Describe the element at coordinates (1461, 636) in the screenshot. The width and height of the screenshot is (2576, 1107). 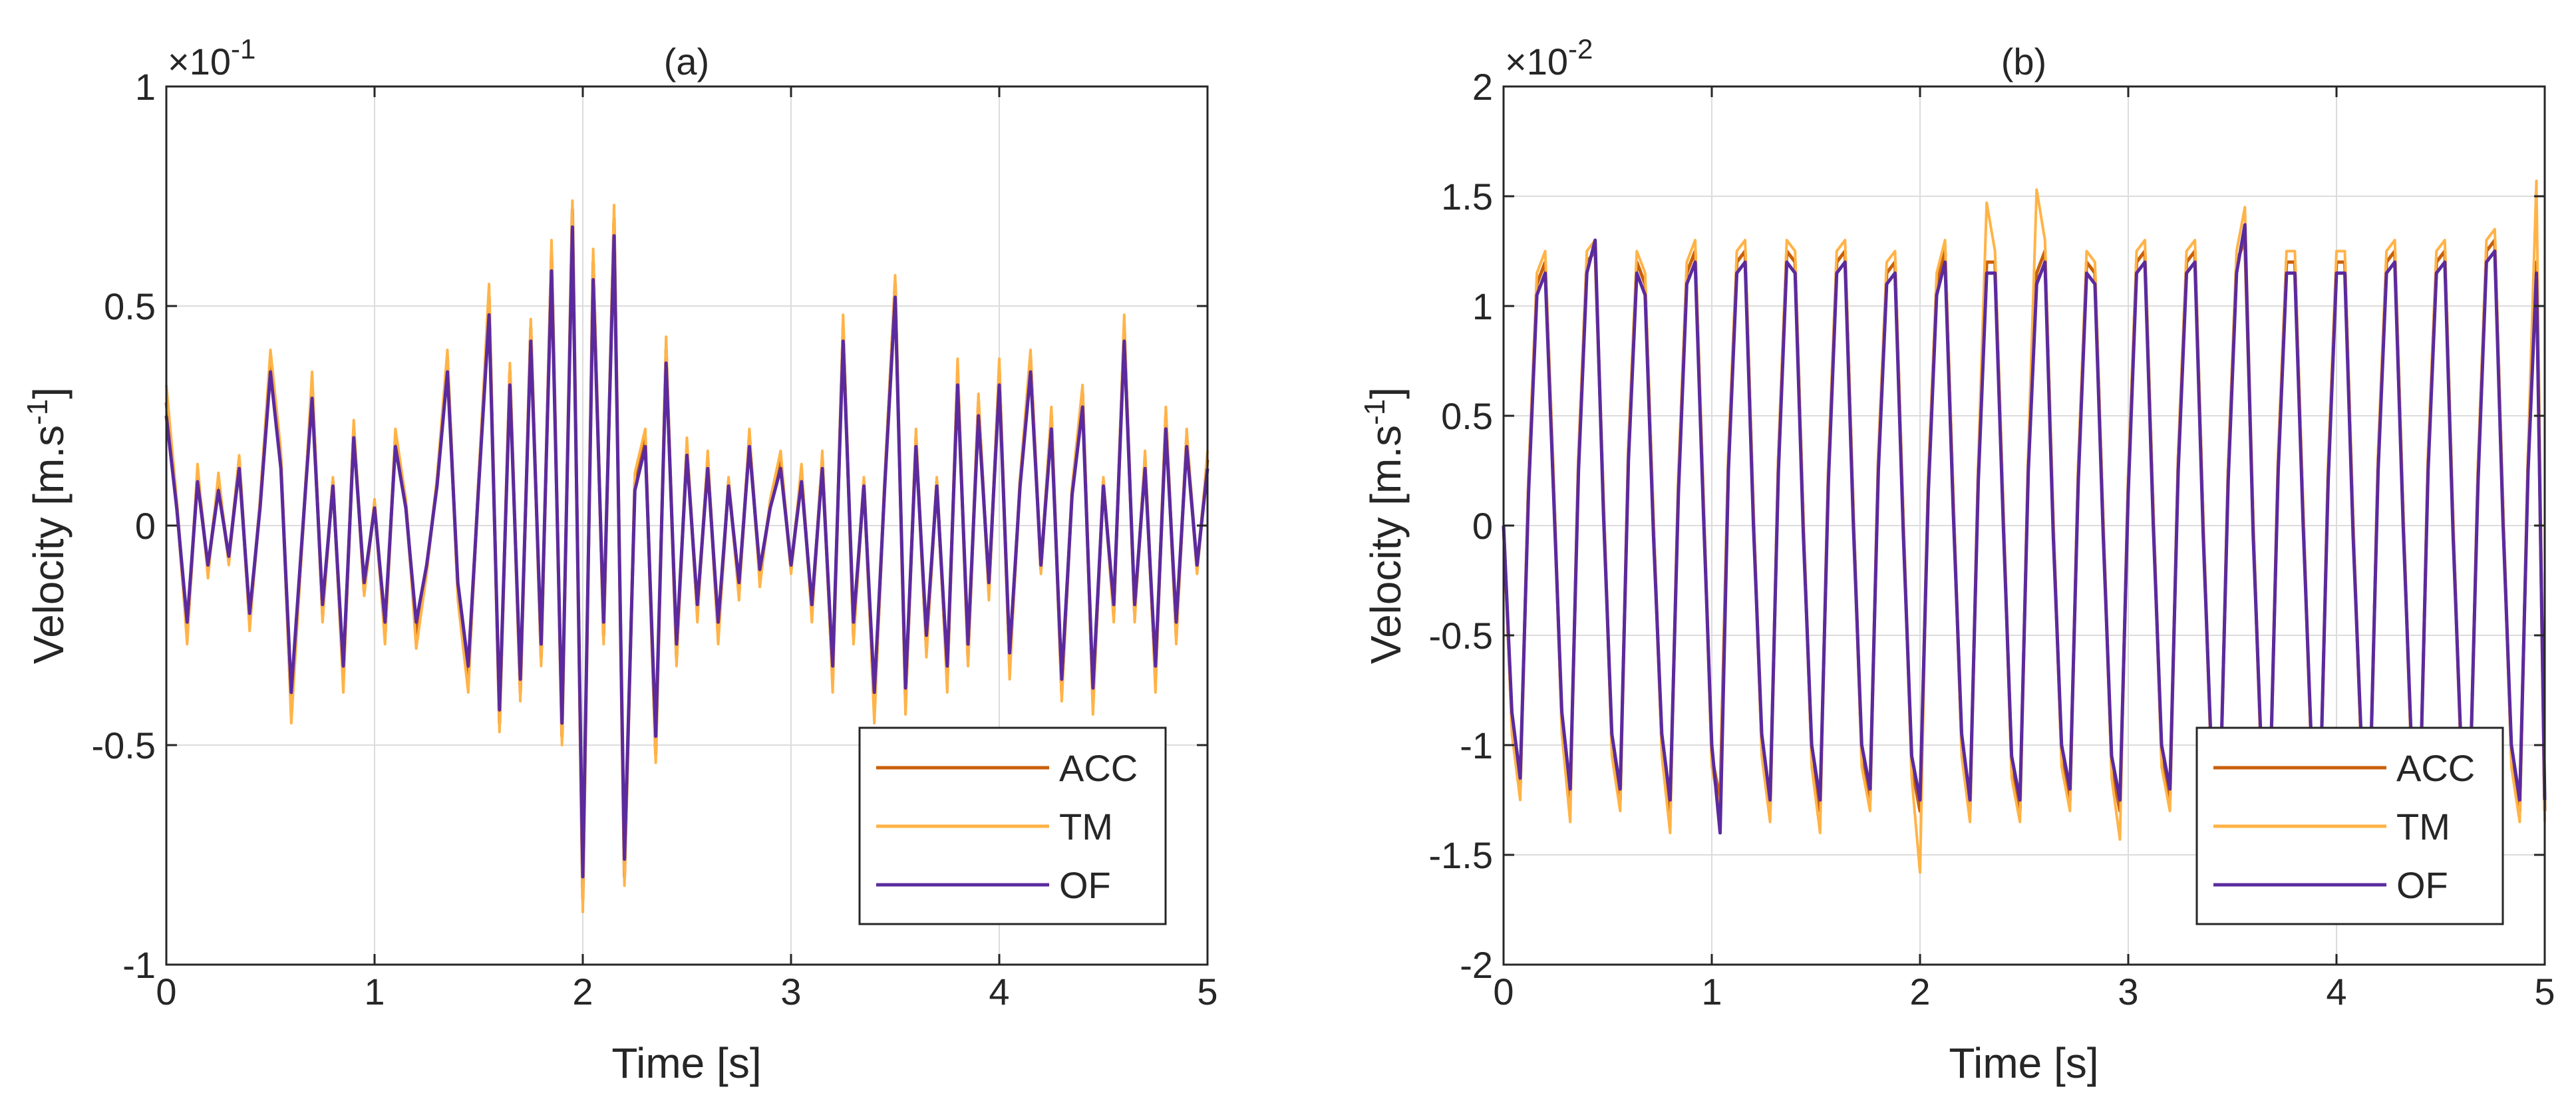
I see `panel-b-ytick-label: -0.5` at that location.